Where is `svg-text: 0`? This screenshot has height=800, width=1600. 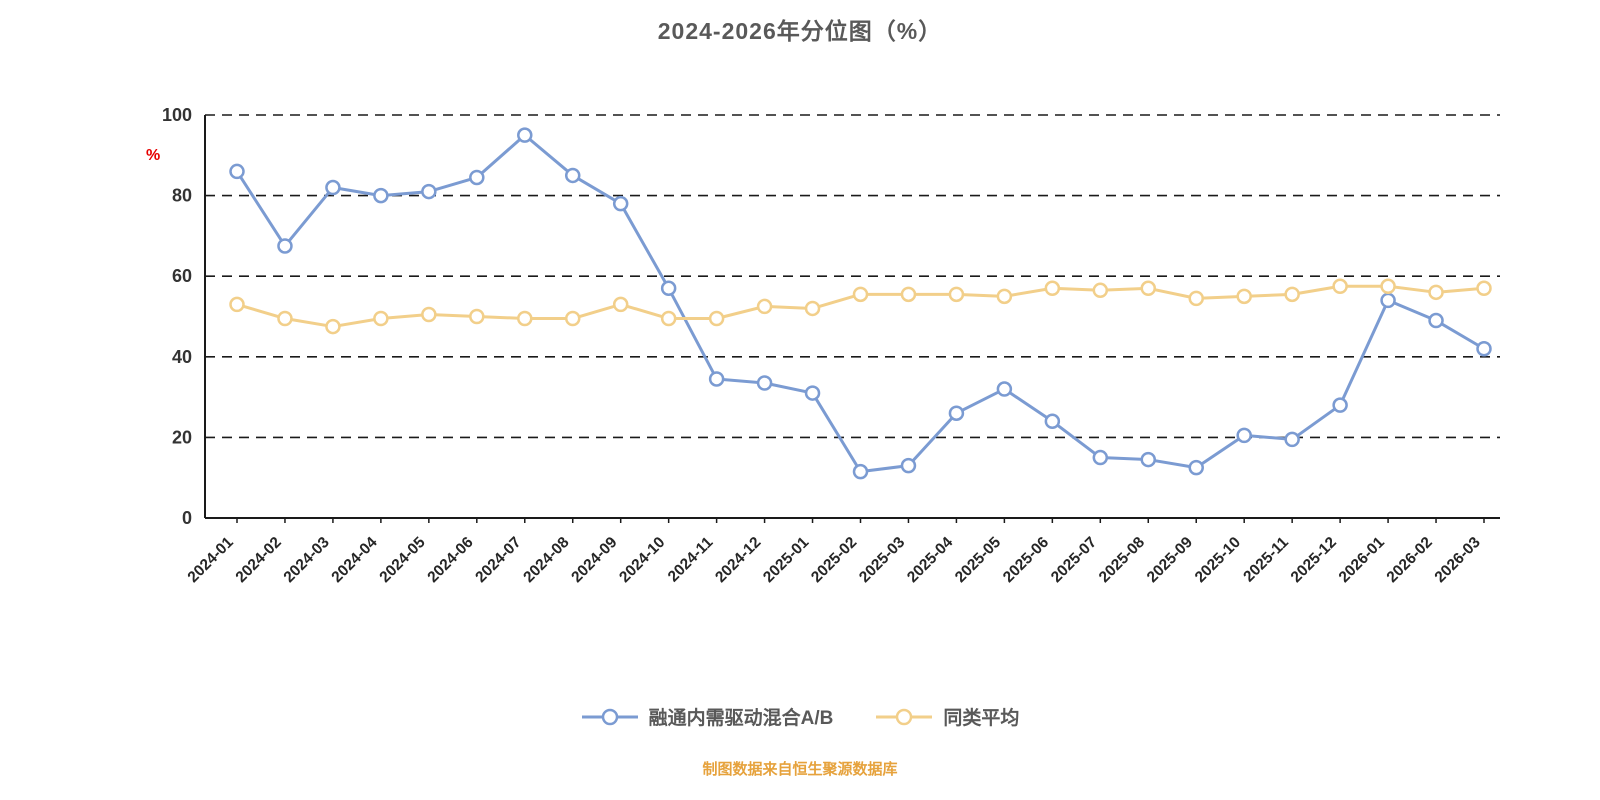
svg-text: 0 is located at coordinates (187, 518).